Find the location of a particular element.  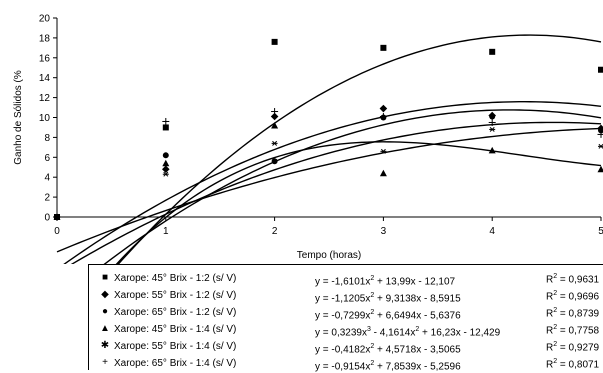

r2-text: = 0,8739 is located at coordinates (578, 313).